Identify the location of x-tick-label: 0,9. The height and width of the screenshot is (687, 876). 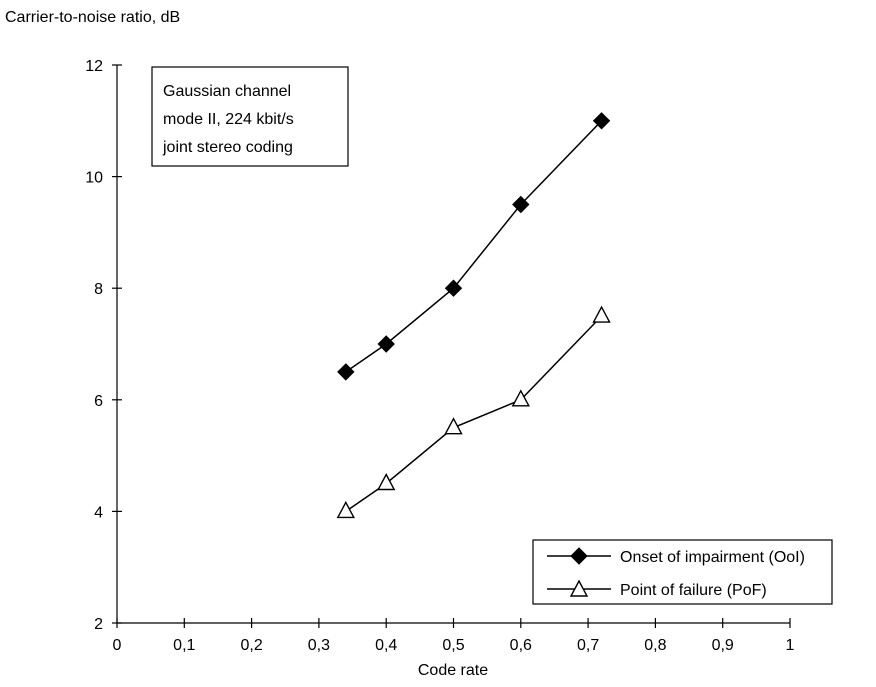
(723, 645).